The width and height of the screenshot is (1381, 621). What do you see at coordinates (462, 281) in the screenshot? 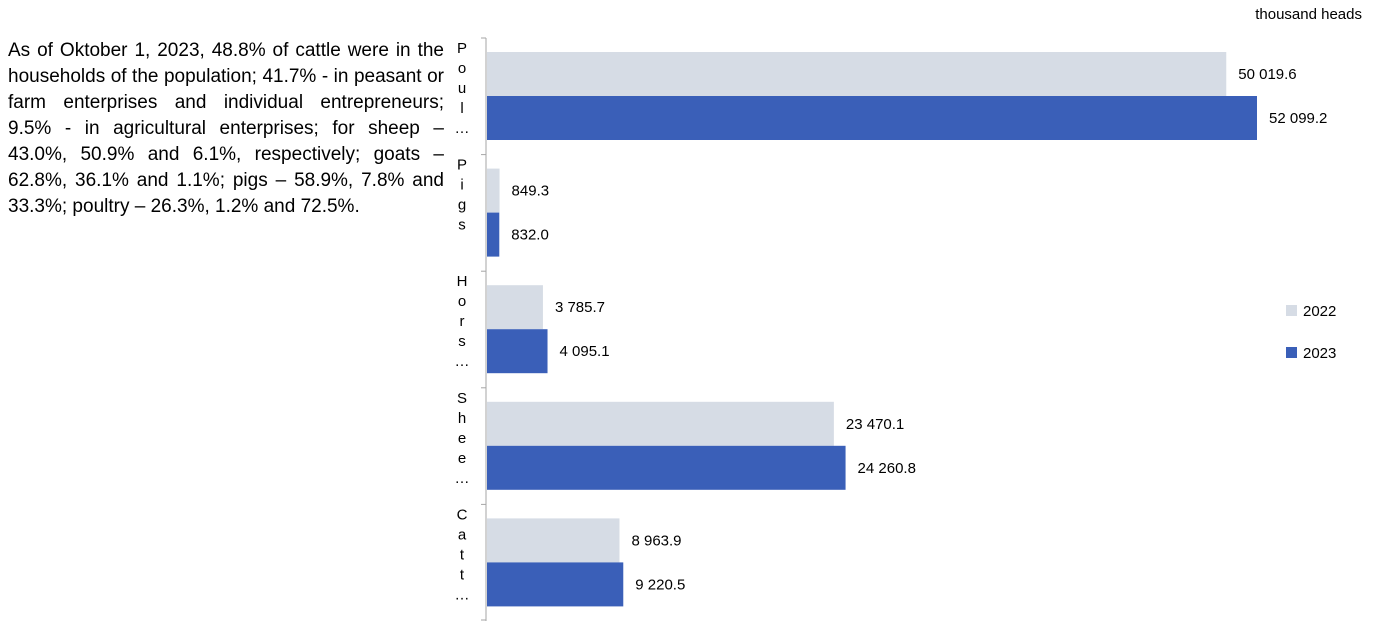
I see `category-label: H` at bounding box center [462, 281].